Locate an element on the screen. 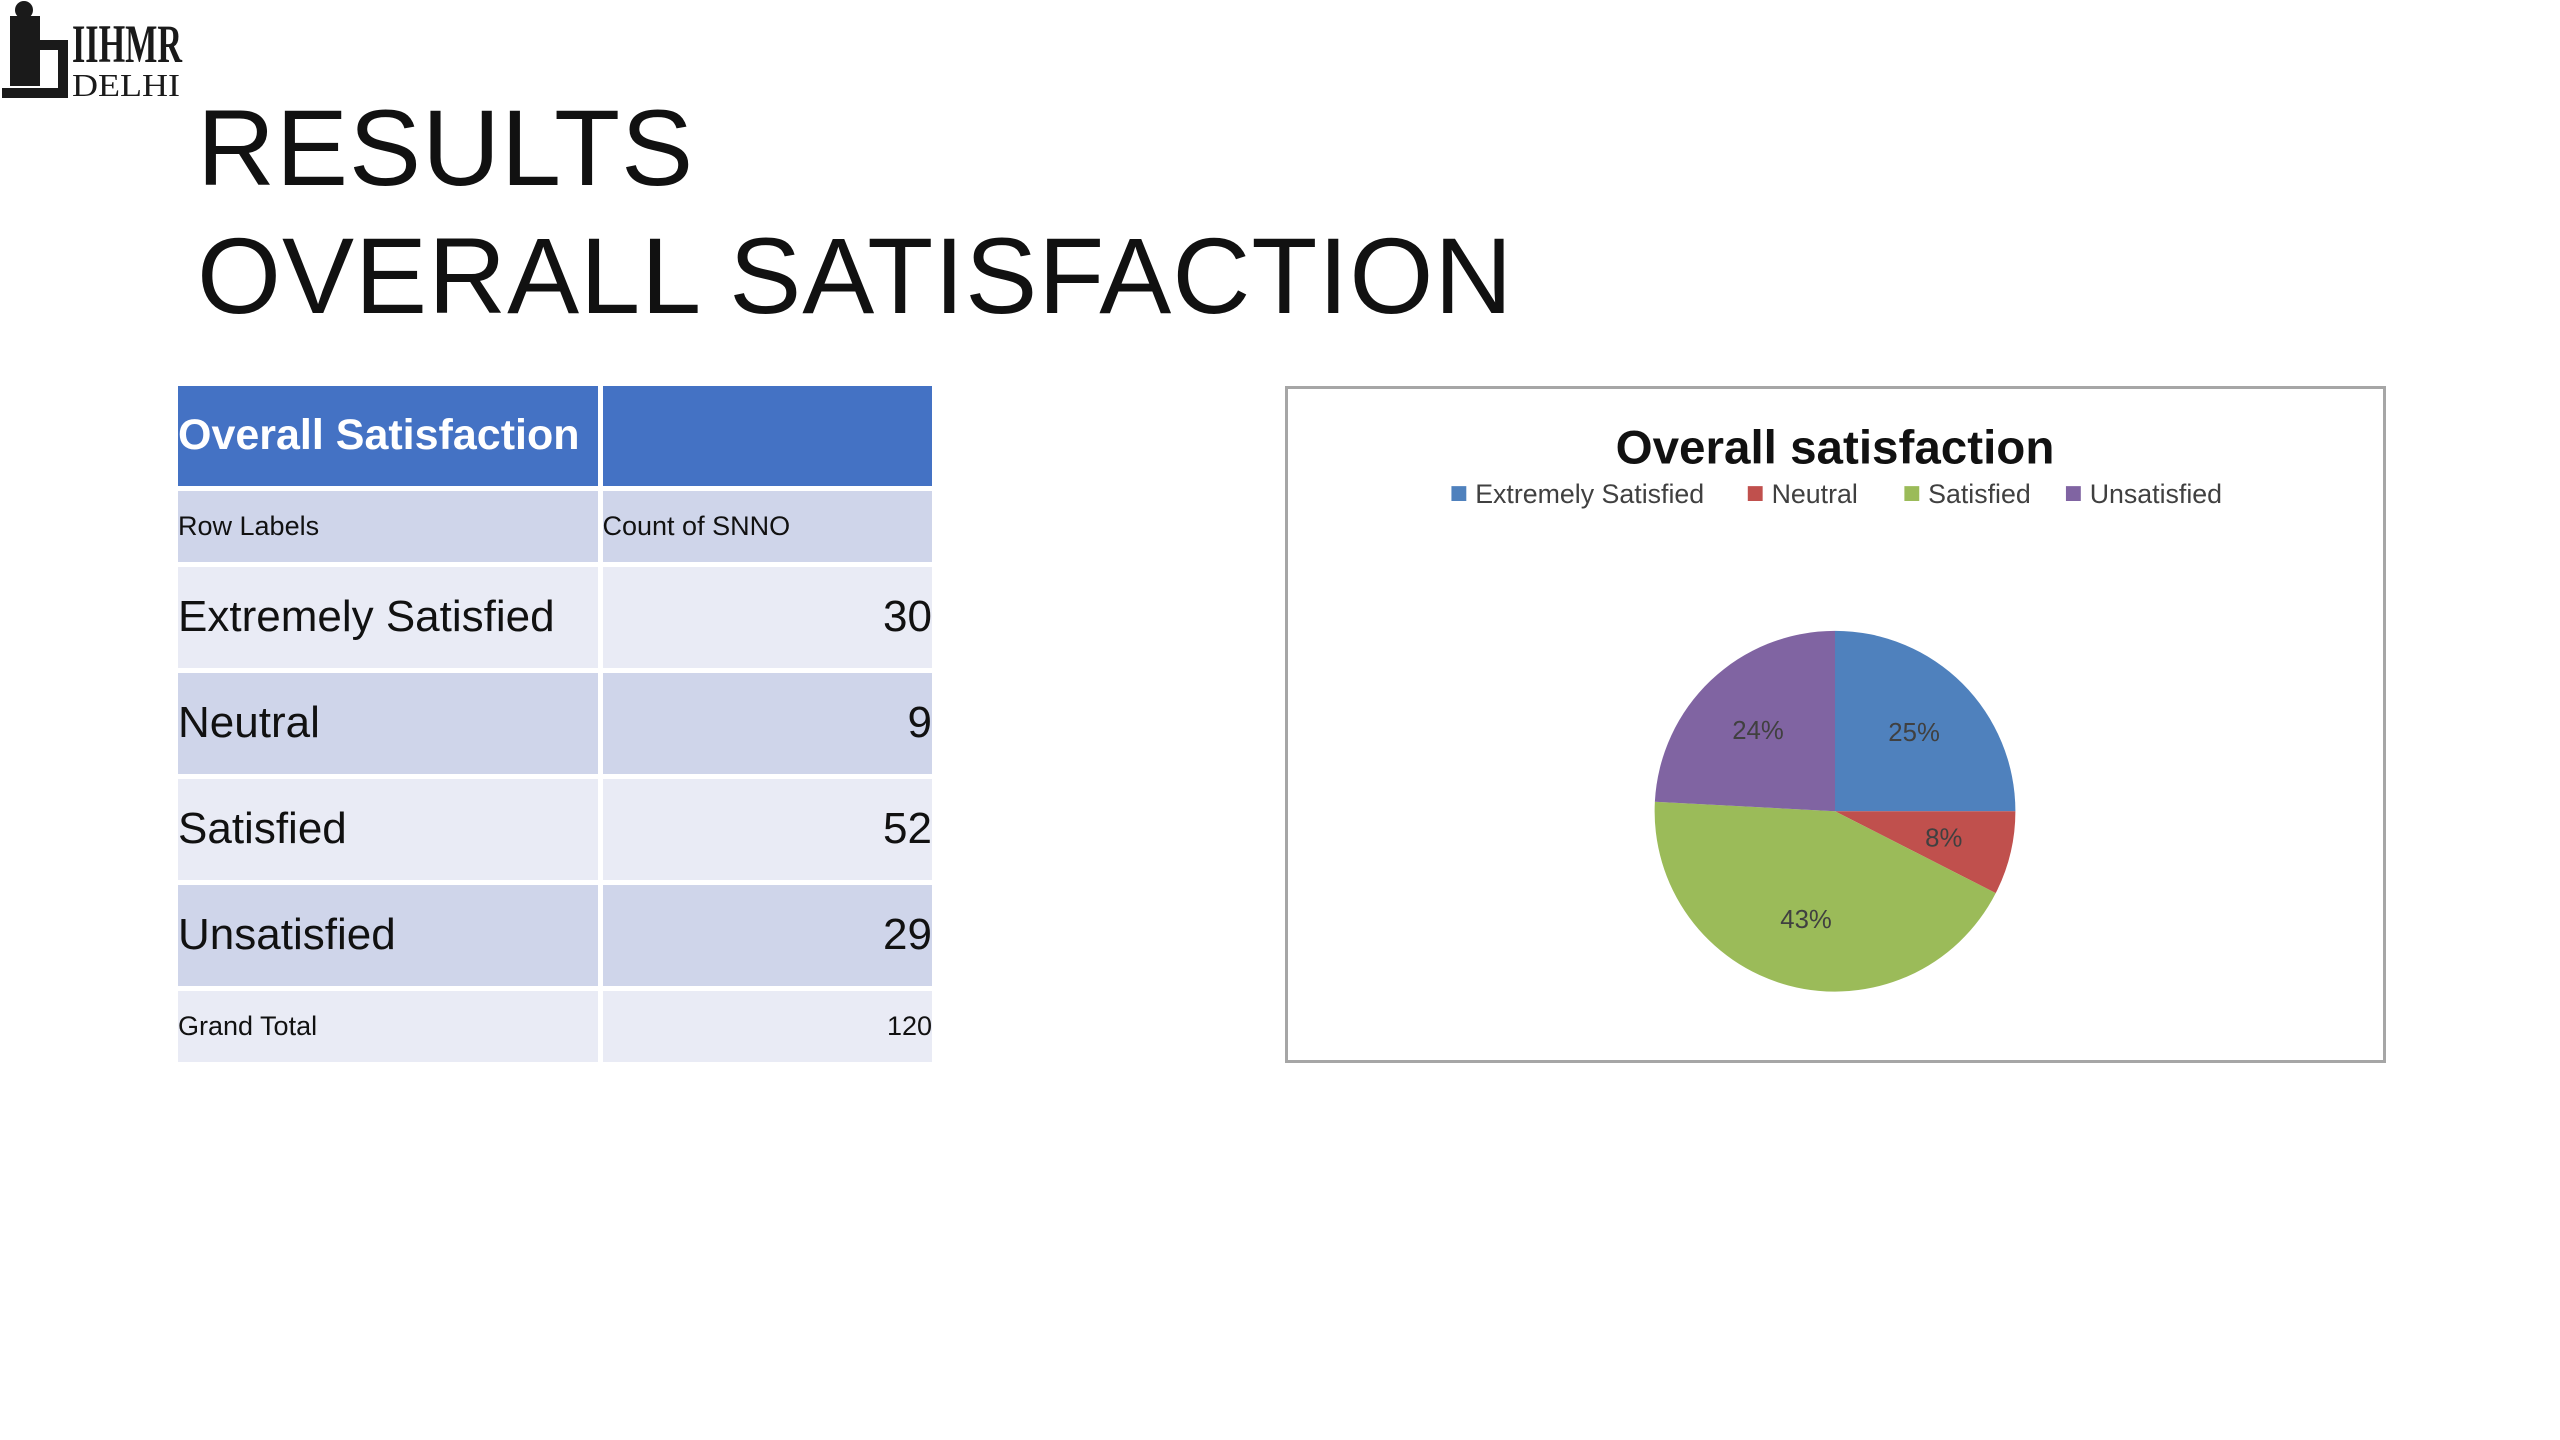 This screenshot has height=1440, width=2560. legend-label: Neutral is located at coordinates (1815, 494).